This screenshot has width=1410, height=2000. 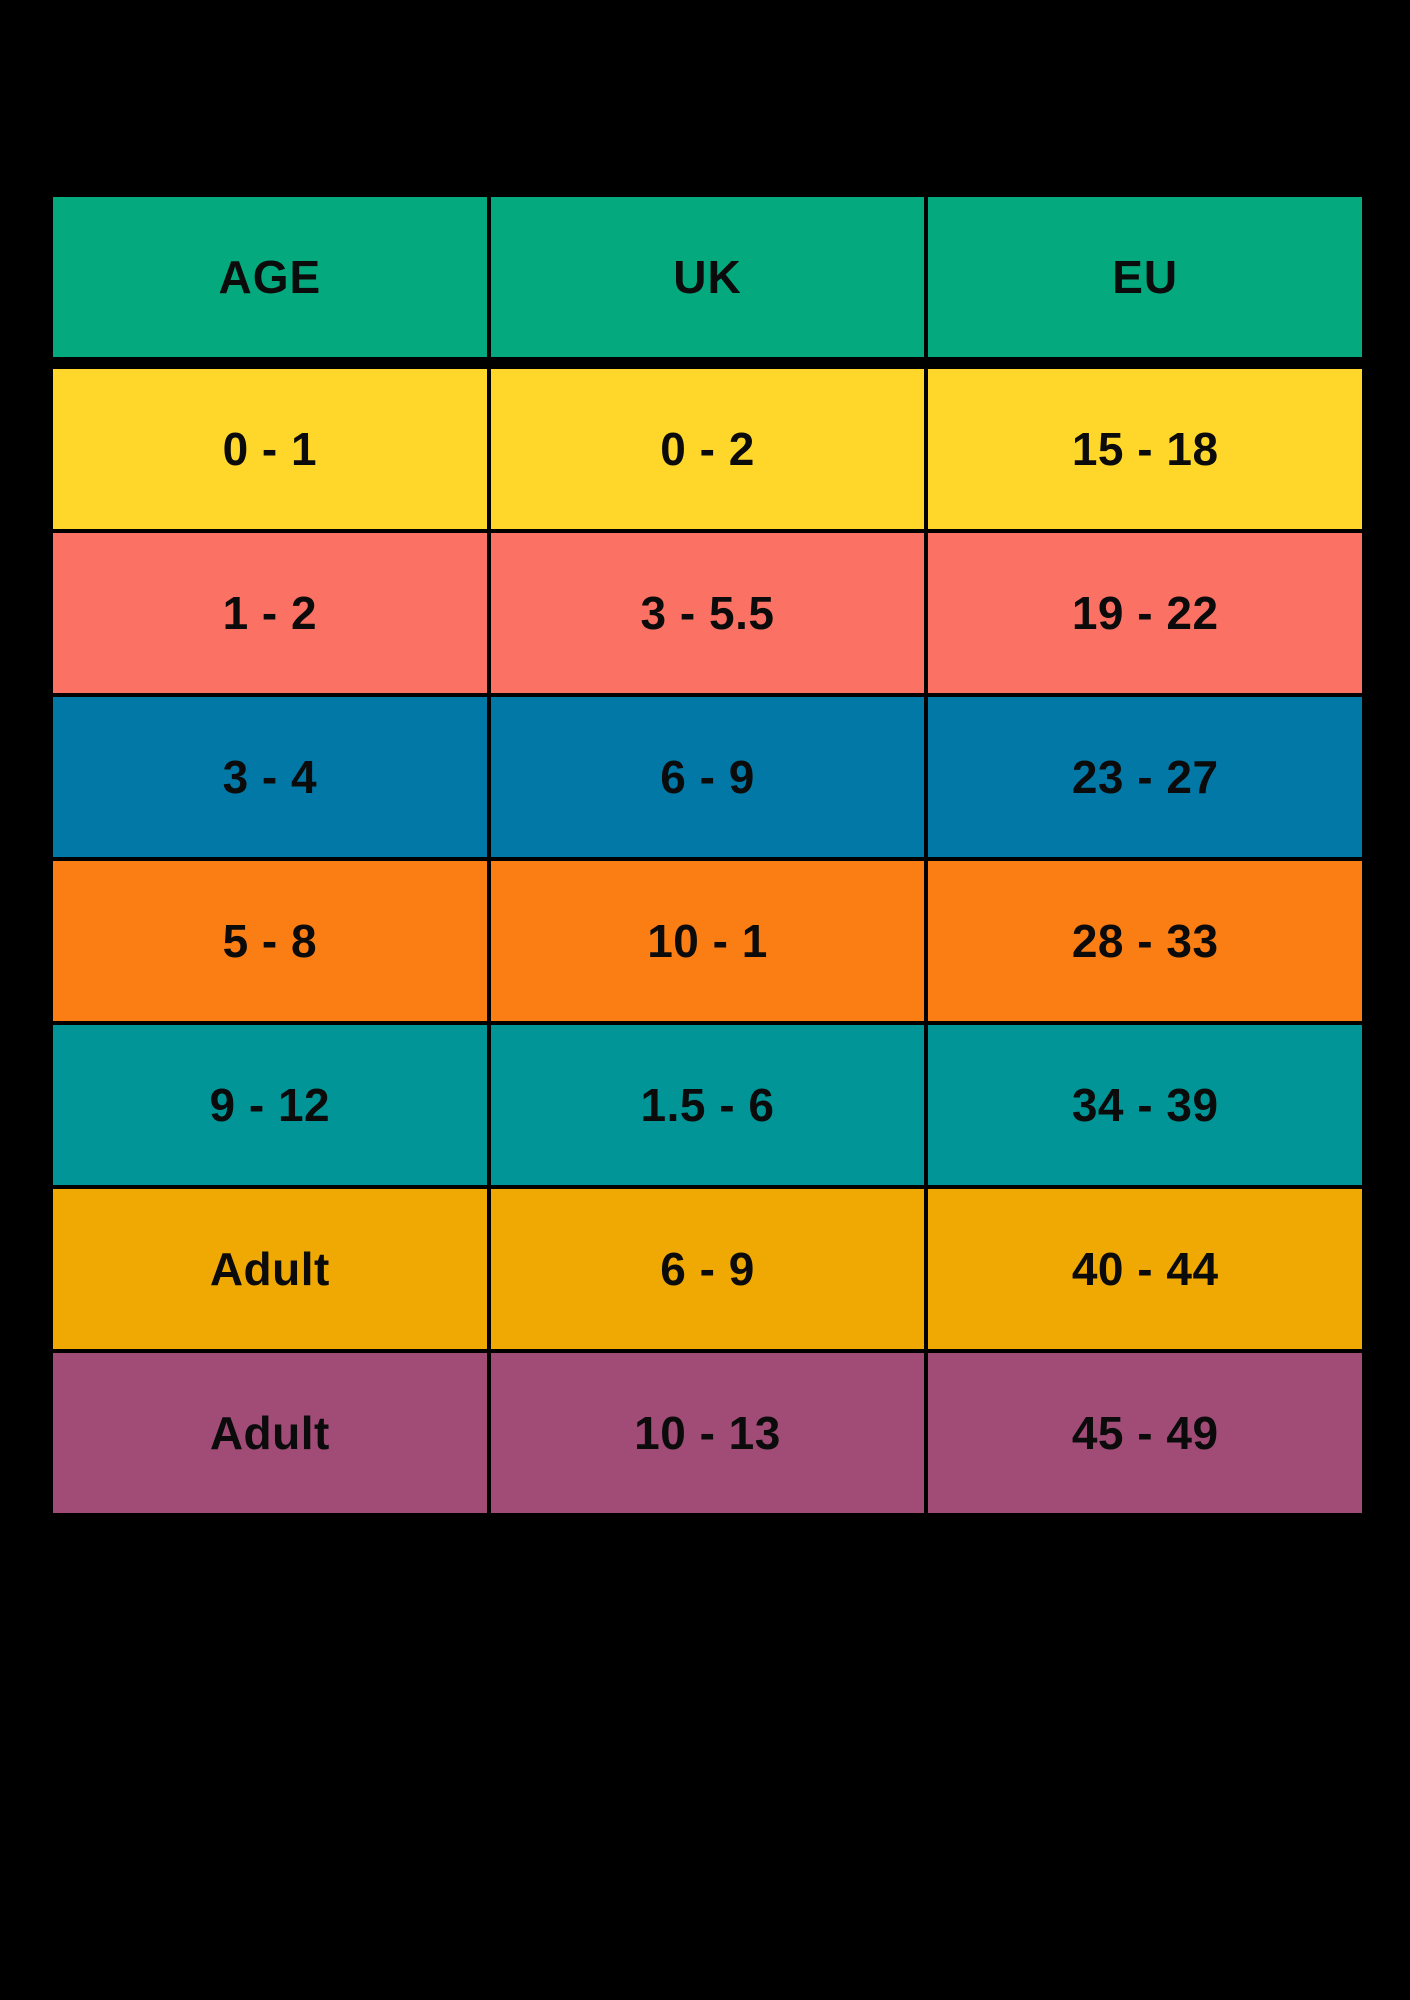 What do you see at coordinates (1145, 1269) in the screenshot?
I see `cell-eu: 40 - 44` at bounding box center [1145, 1269].